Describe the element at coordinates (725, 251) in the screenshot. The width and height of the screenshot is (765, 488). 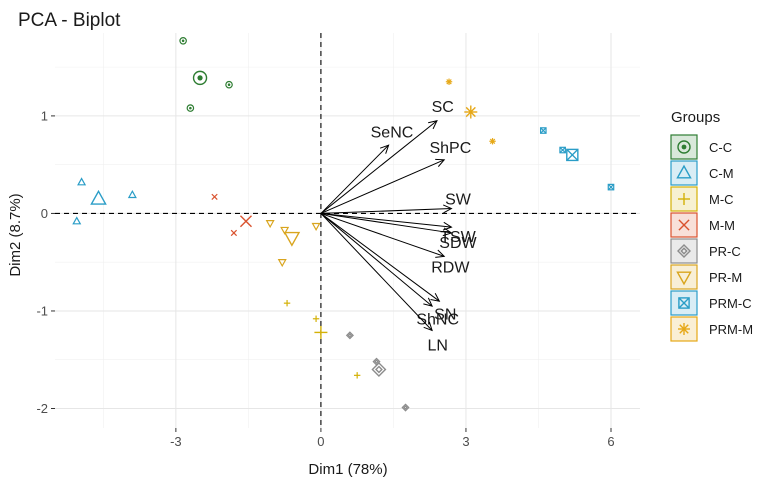
I see `legend-label-pr-c: PR-C` at that location.